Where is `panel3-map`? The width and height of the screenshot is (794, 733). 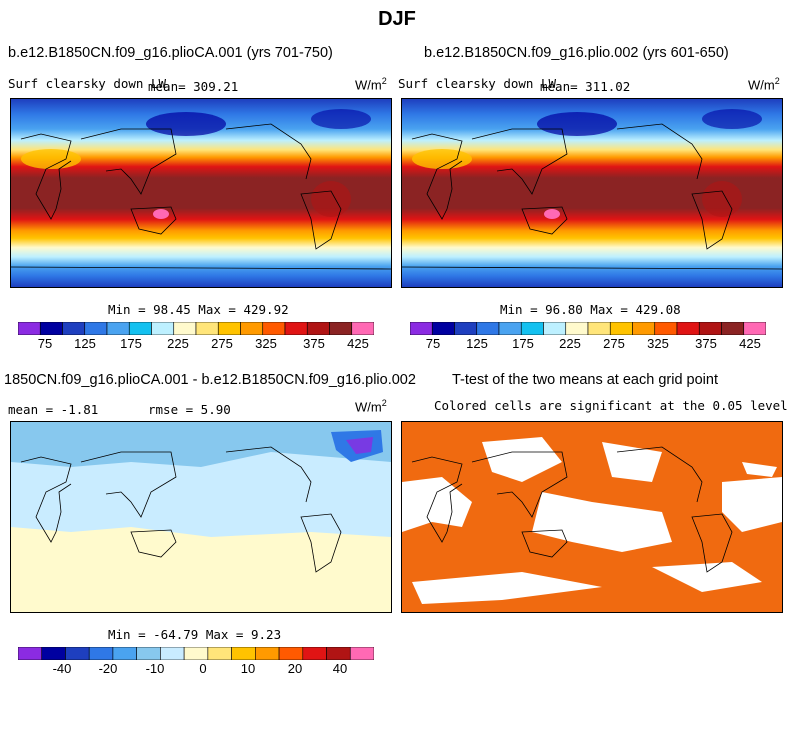
panel3-map is located at coordinates (201, 517).